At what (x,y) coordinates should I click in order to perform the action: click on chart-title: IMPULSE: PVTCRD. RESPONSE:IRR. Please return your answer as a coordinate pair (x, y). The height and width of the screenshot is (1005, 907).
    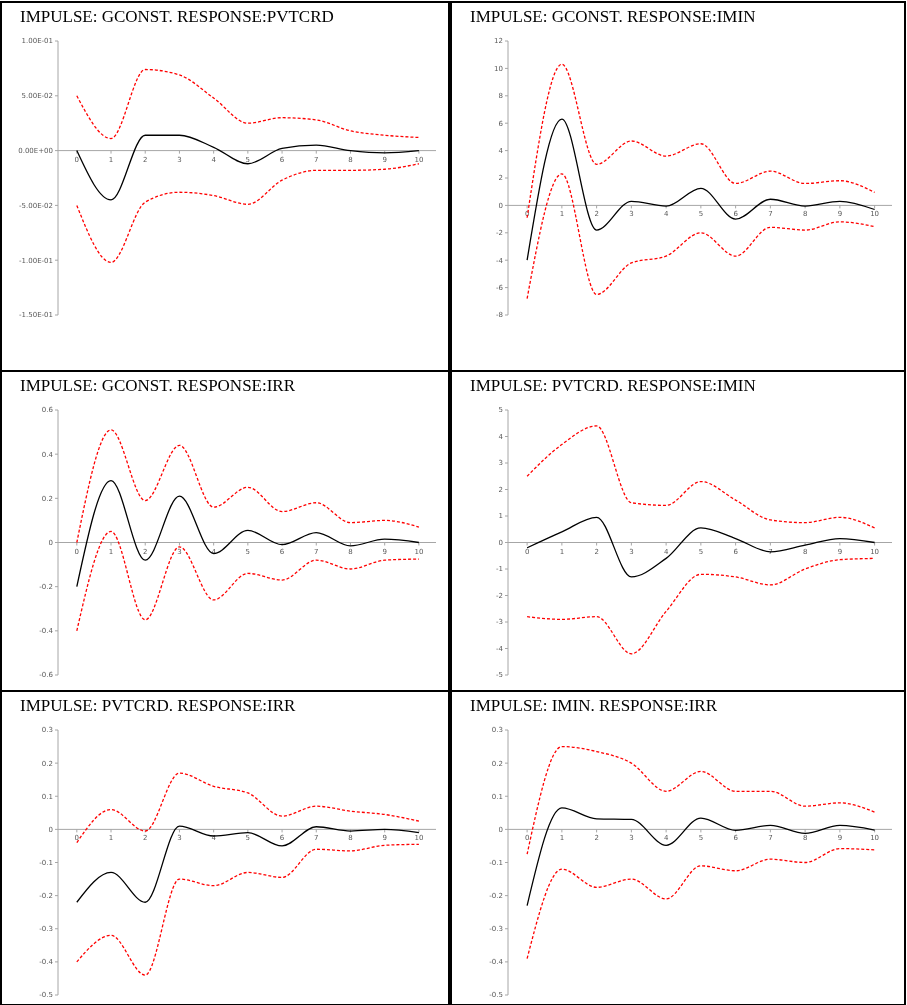
    Looking at the image, I should click on (158, 705).